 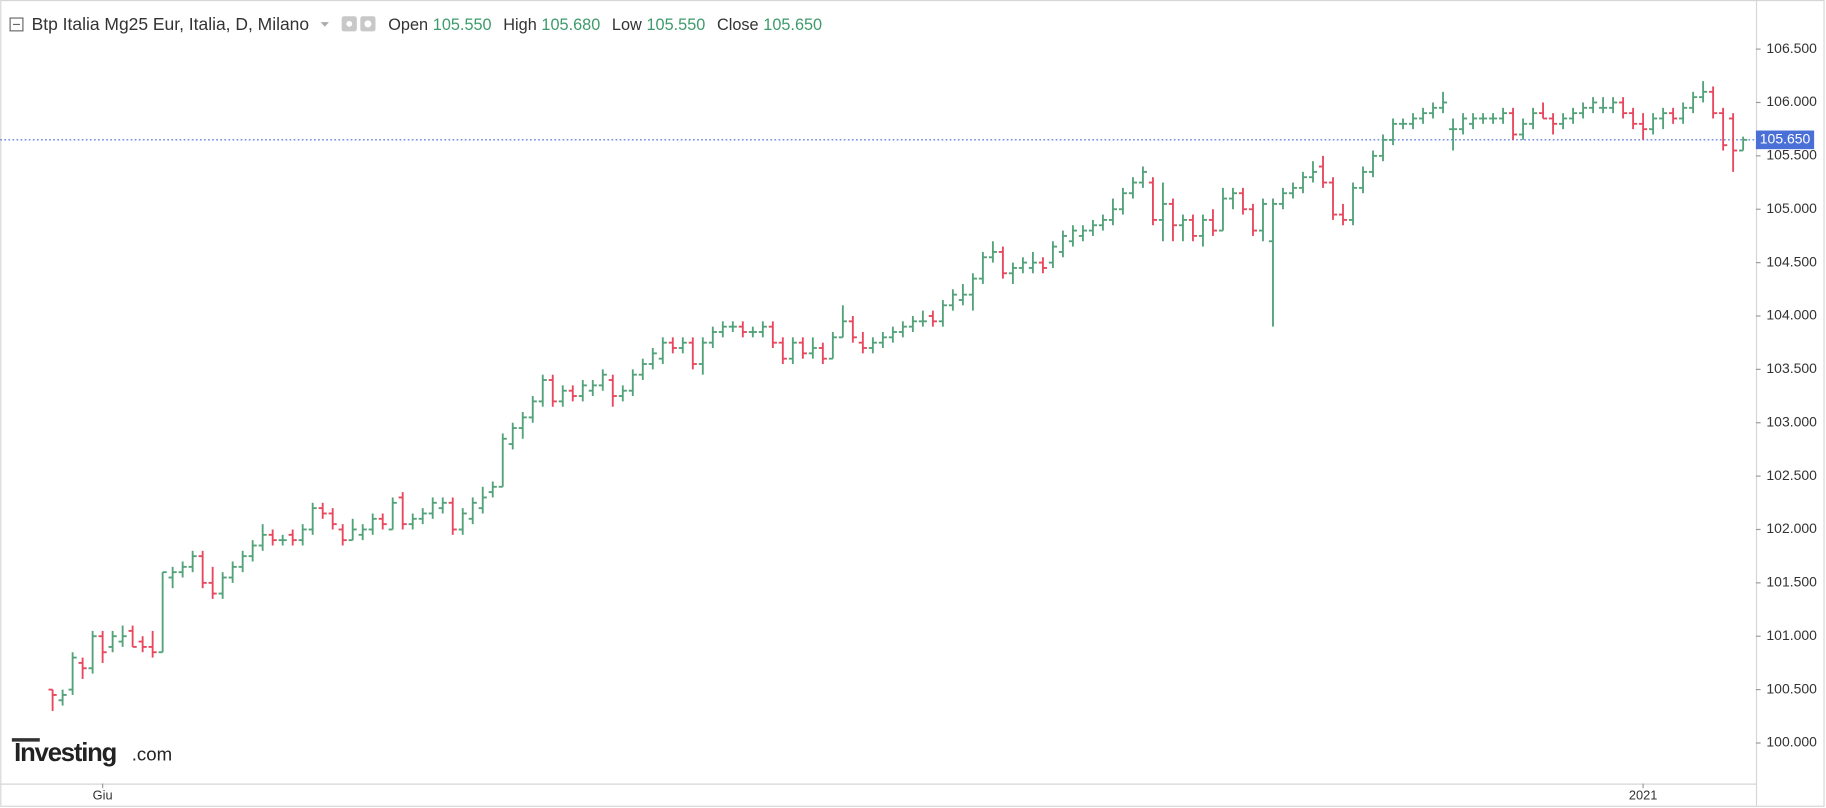 I want to click on ohlc-label: Open, so click(x=408, y=25).